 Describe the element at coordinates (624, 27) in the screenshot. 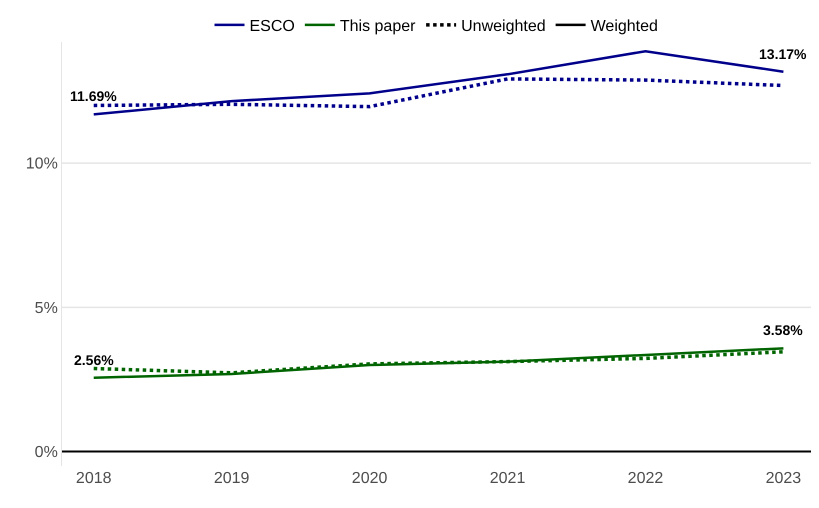

I see `legend-label: Weighted` at that location.